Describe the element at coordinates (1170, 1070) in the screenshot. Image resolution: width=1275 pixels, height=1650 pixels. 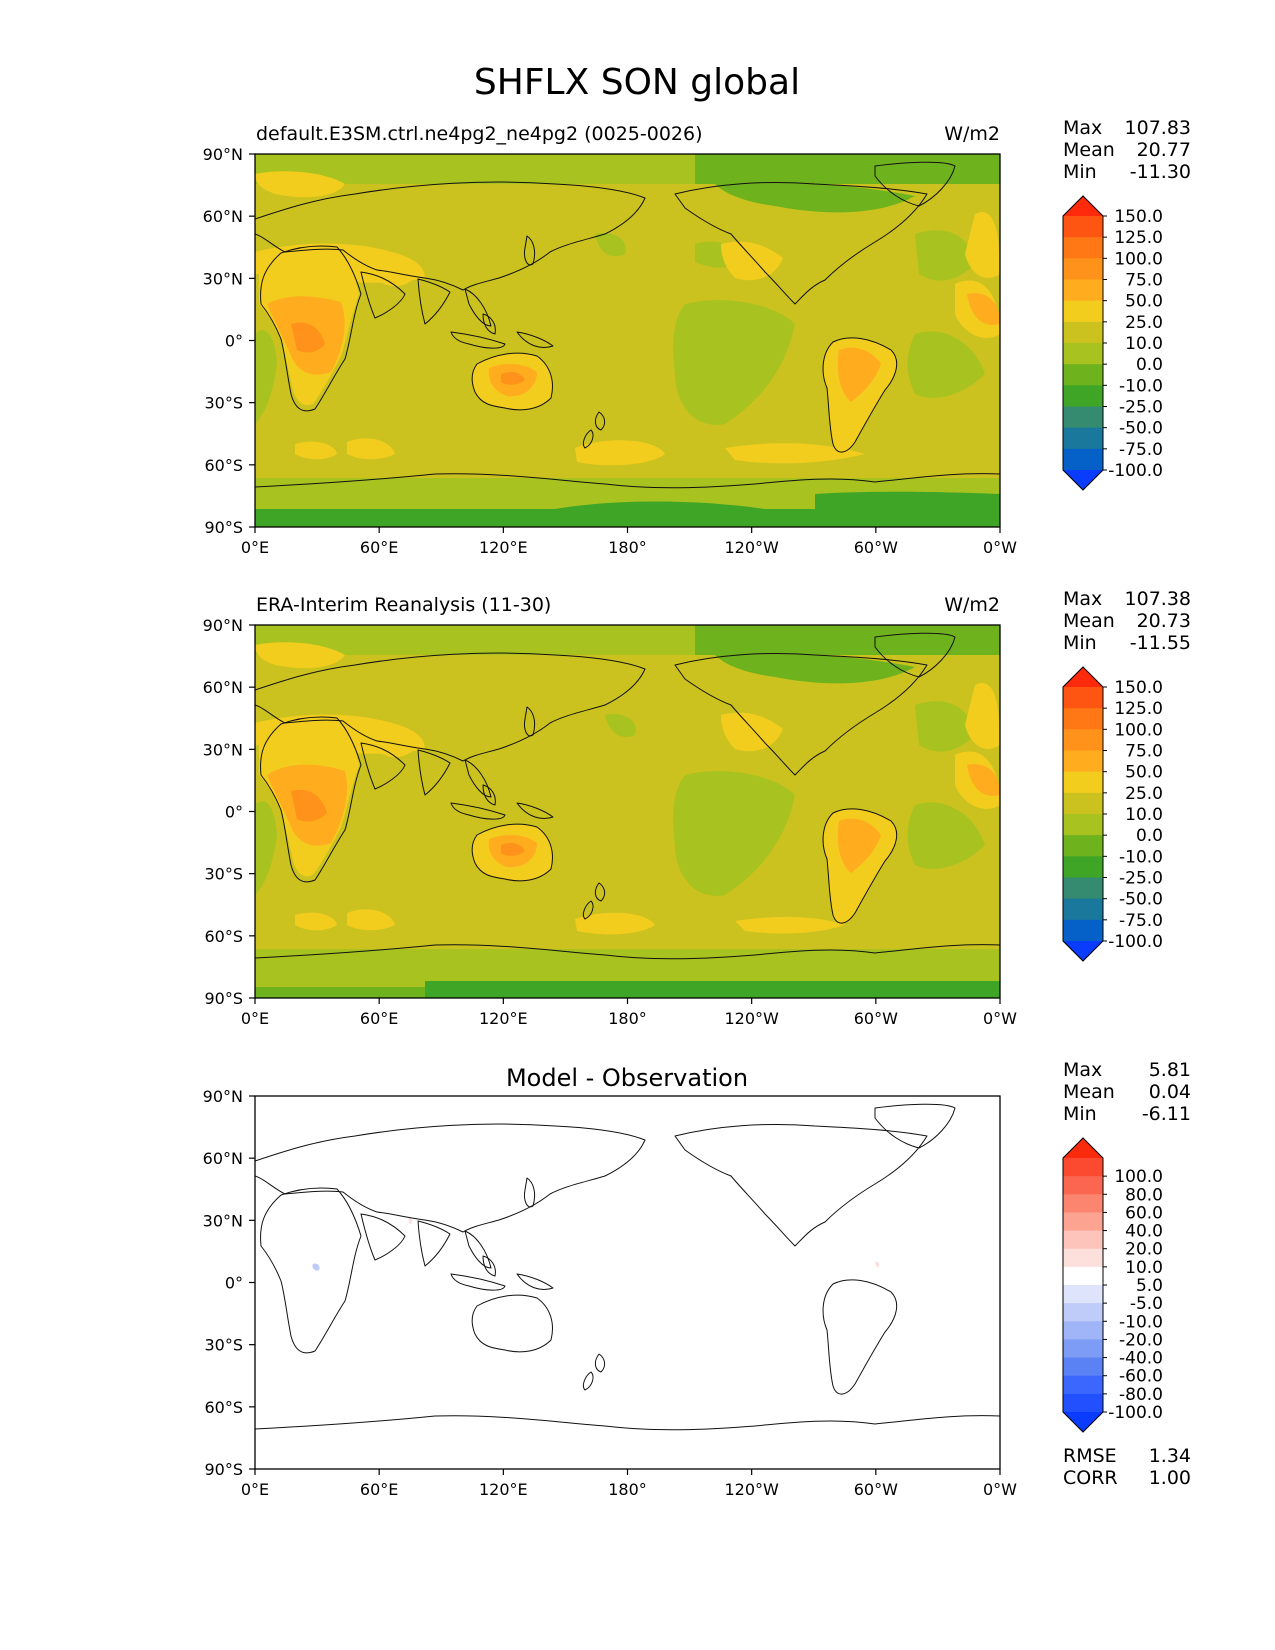
I see `stat-max-value: 5.81` at that location.